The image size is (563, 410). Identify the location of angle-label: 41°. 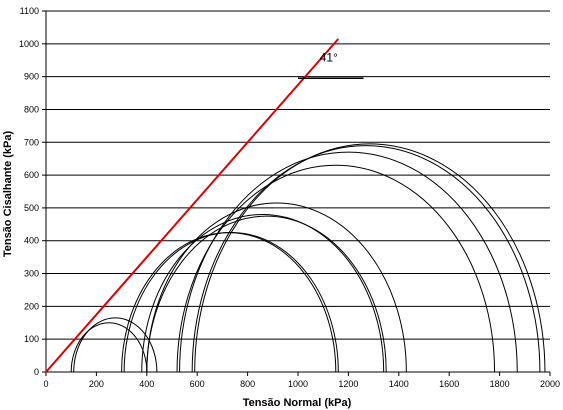
(329, 57).